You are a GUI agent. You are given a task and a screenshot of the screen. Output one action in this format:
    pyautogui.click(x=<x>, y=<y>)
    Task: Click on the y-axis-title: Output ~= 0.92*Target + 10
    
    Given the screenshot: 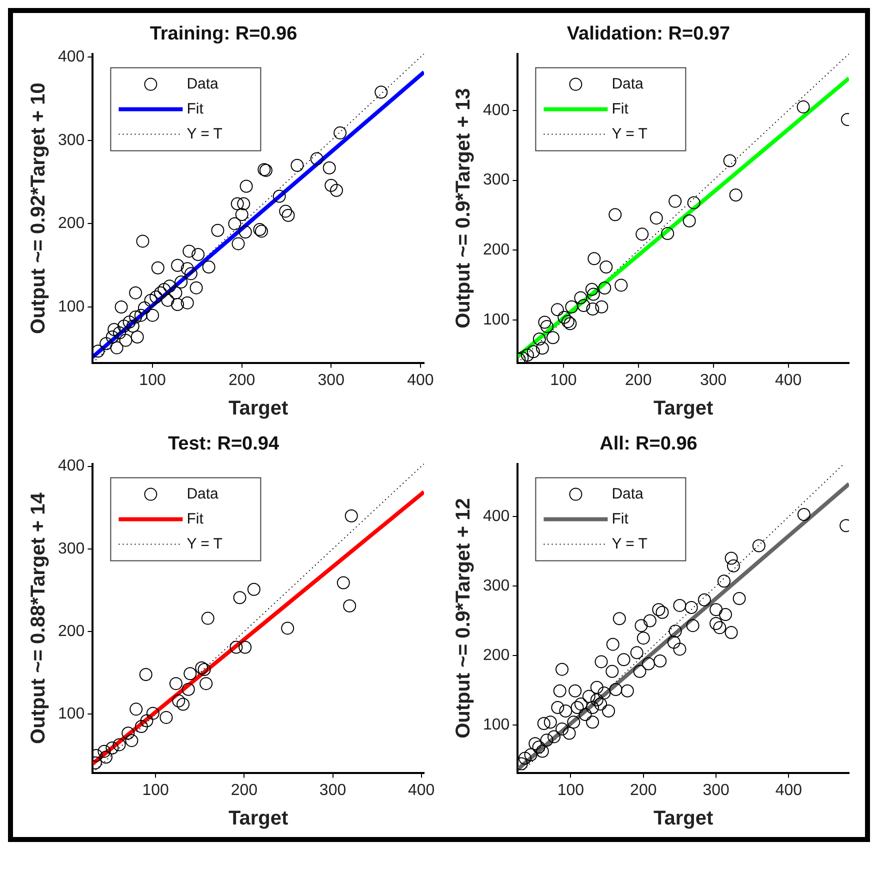 What is the action you would take?
    pyautogui.click(x=39, y=208)
    